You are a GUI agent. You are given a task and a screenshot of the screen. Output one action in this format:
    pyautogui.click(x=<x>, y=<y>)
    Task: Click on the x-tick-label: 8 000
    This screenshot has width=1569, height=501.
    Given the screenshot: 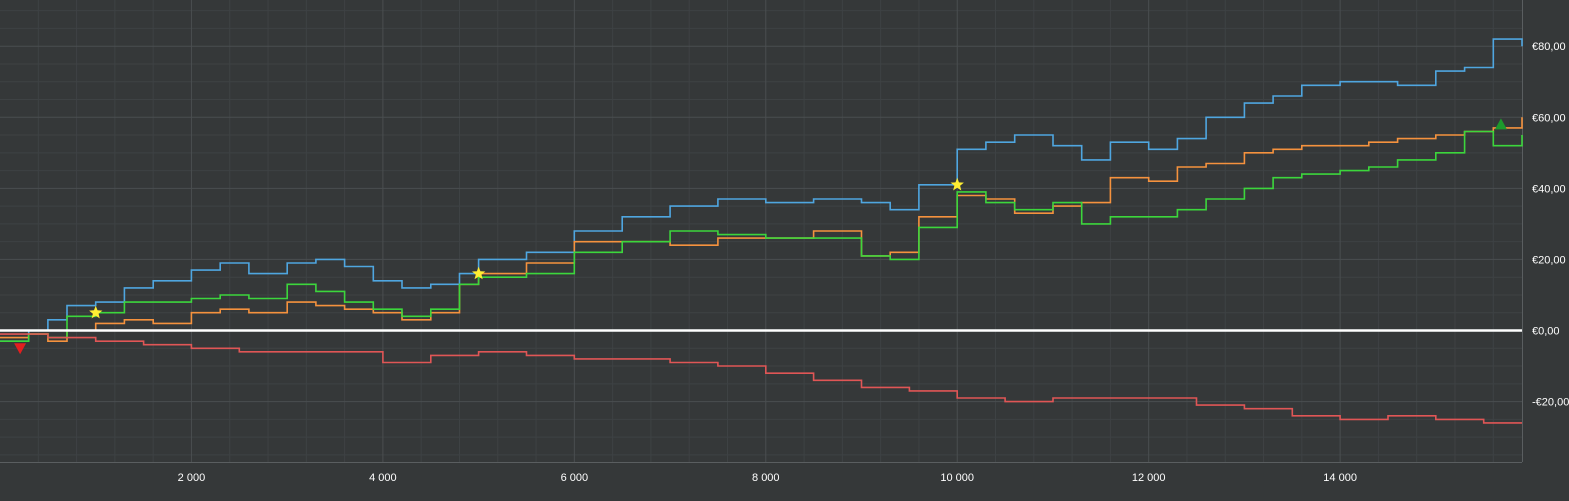 What is the action you would take?
    pyautogui.click(x=766, y=478)
    